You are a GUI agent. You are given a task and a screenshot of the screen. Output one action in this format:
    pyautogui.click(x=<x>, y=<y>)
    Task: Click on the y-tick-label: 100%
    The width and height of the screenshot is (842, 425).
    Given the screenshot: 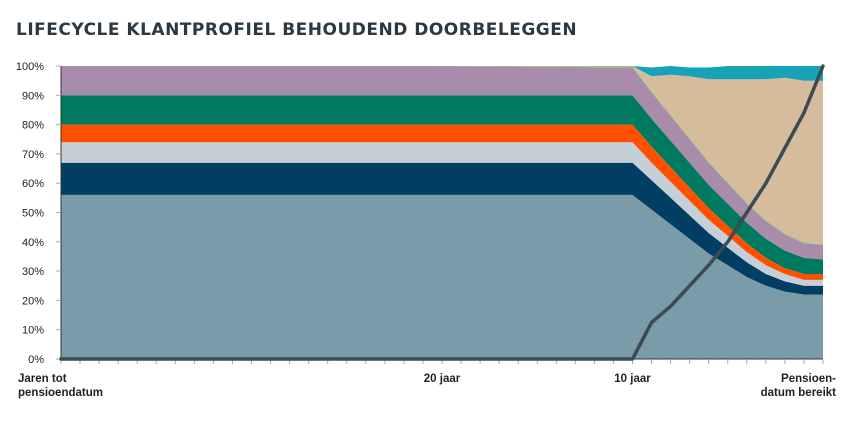 What is the action you would take?
    pyautogui.click(x=30, y=67)
    